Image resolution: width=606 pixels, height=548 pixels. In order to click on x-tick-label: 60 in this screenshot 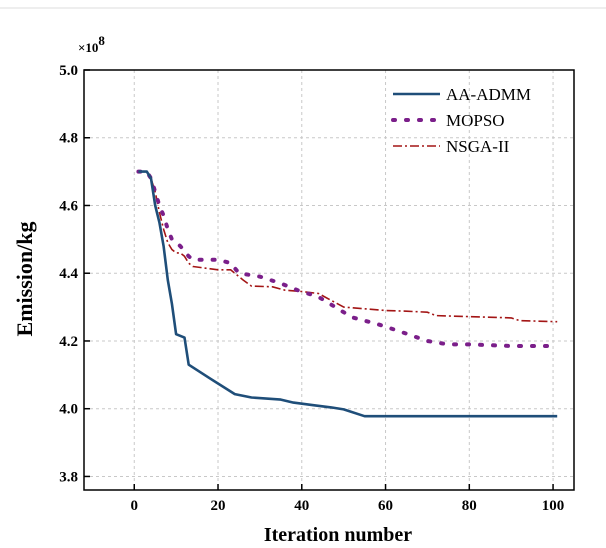, I will do `click(385, 506)`.